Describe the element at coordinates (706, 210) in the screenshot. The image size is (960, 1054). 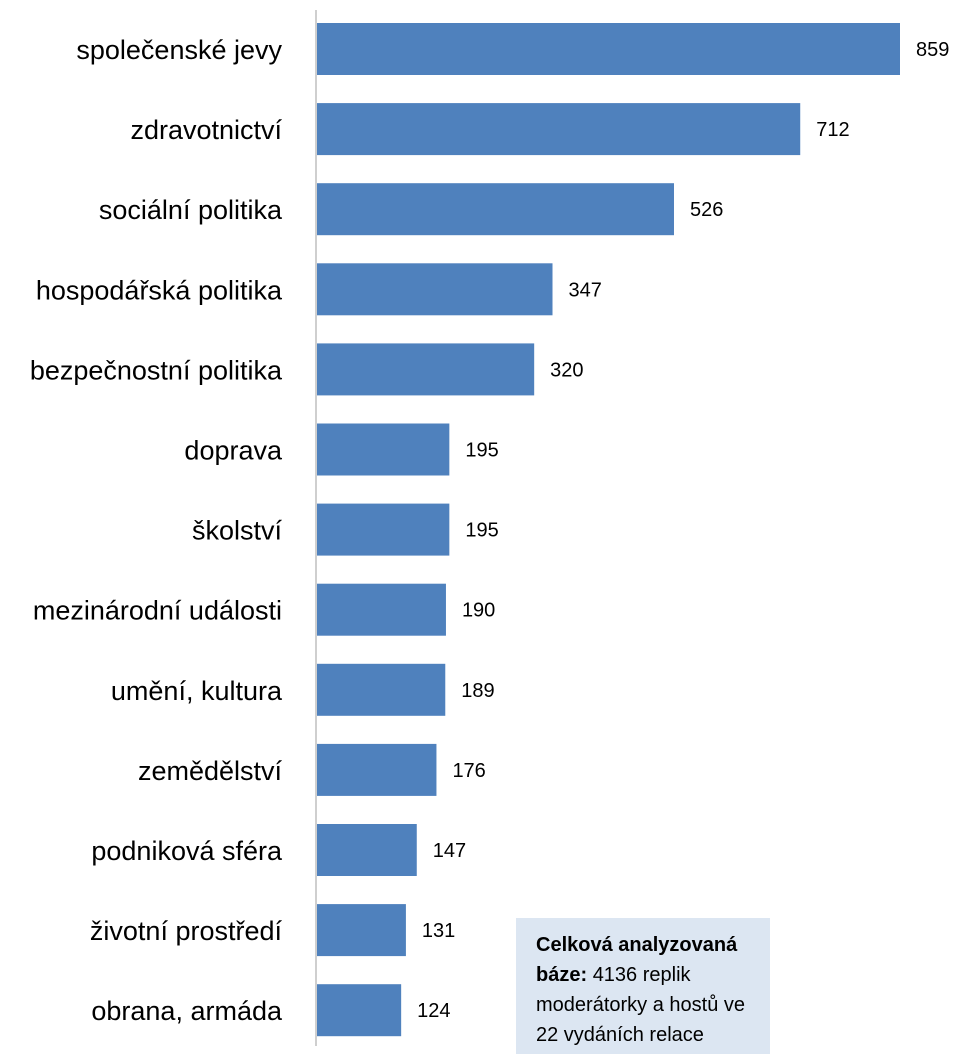
I see `value-label-2: 526` at that location.